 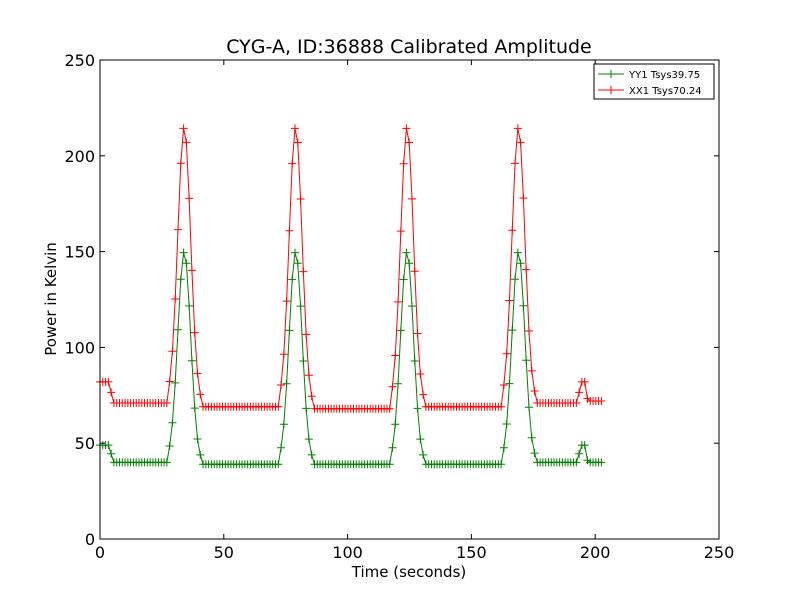 I want to click on x-tick-label: 200, so click(x=595, y=552).